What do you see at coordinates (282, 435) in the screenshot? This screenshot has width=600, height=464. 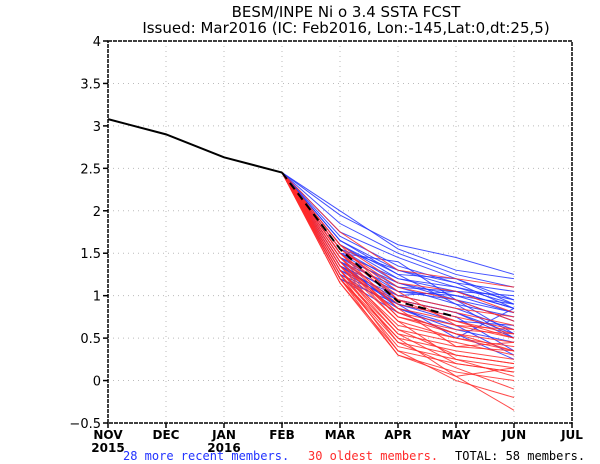 I see `x-tick-label: FEB` at bounding box center [282, 435].